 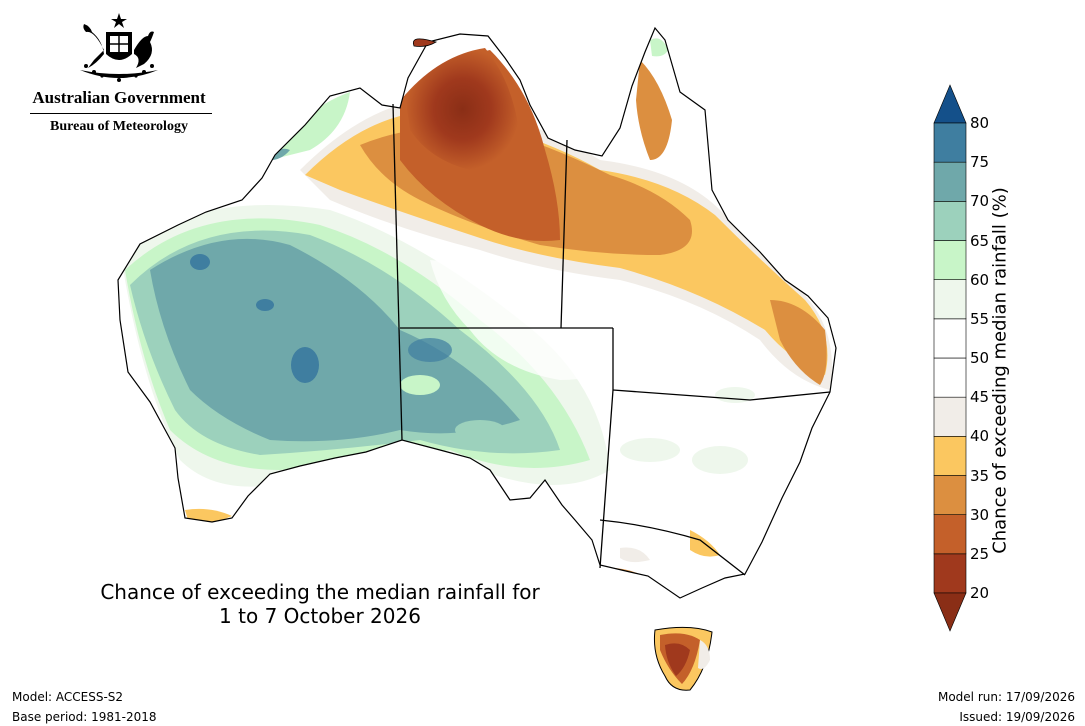 I want to click on legend-tick-label: 75, so click(x=980, y=162).